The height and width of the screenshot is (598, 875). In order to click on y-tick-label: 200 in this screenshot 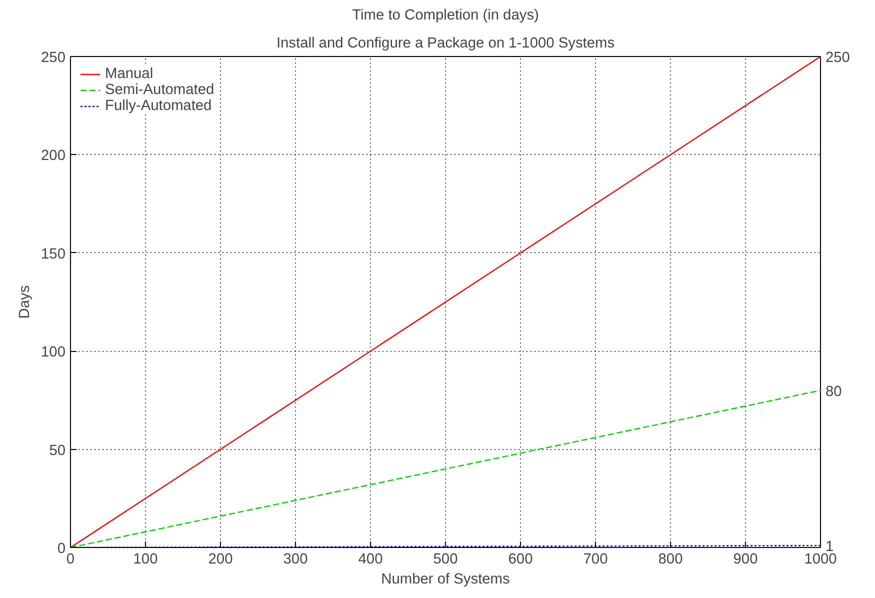, I will do `click(53, 156)`.